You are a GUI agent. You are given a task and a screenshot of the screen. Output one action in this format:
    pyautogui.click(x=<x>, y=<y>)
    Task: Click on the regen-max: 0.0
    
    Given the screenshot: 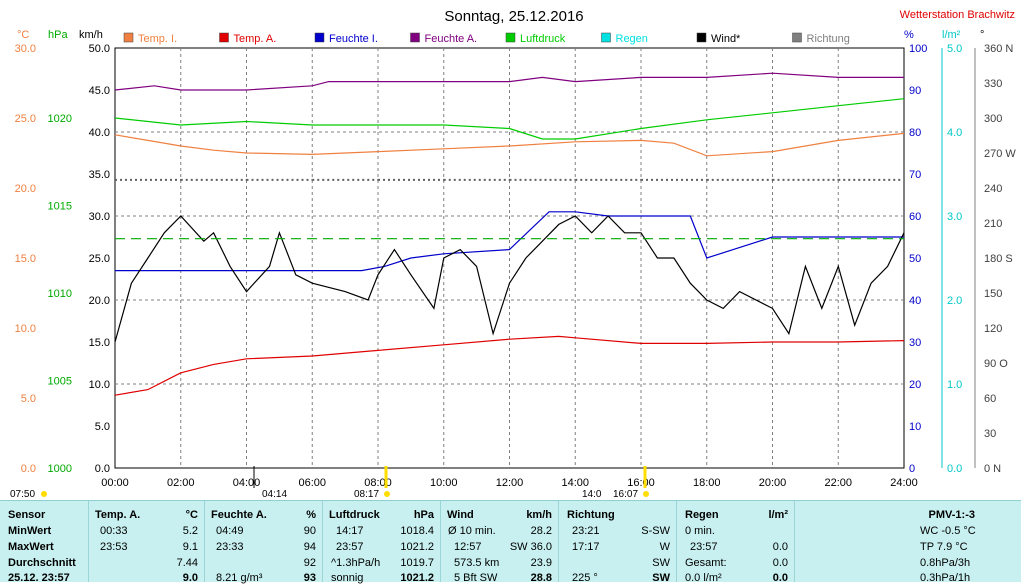 What is the action you would take?
    pyautogui.click(x=780, y=547)
    